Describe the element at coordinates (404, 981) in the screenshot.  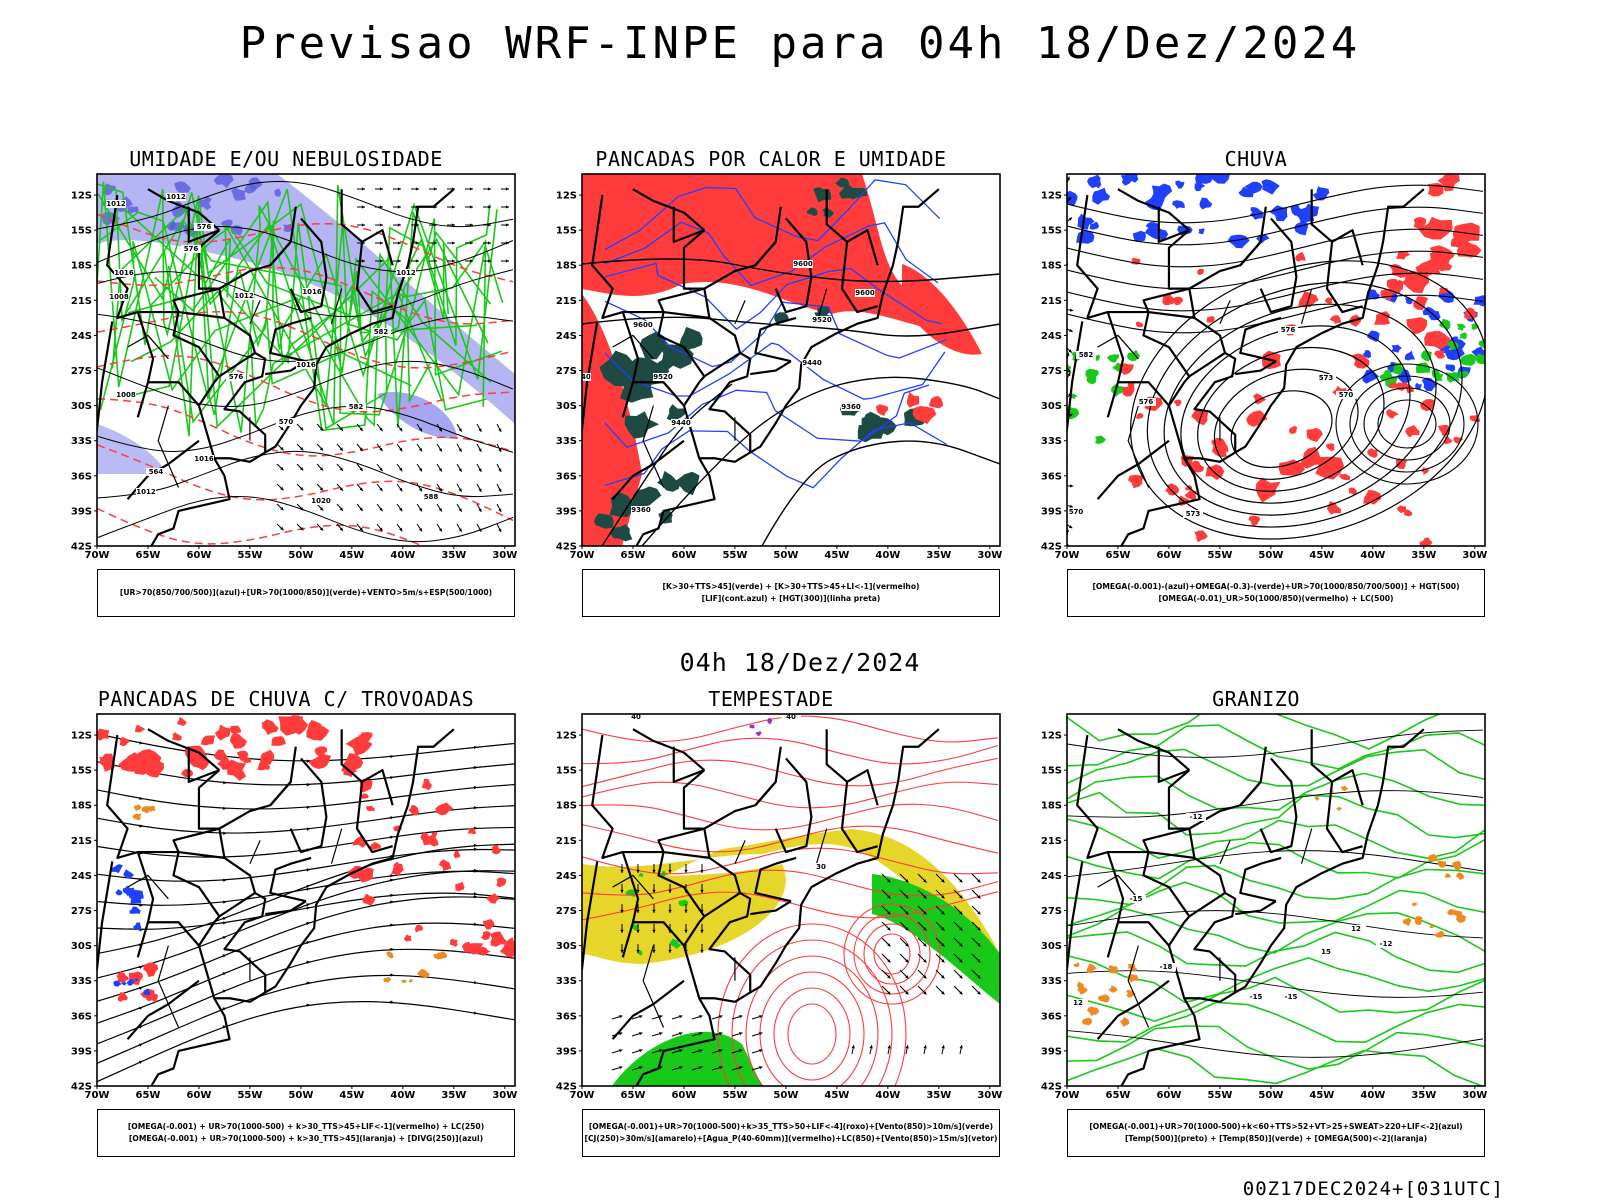
I see `storm-orange` at that location.